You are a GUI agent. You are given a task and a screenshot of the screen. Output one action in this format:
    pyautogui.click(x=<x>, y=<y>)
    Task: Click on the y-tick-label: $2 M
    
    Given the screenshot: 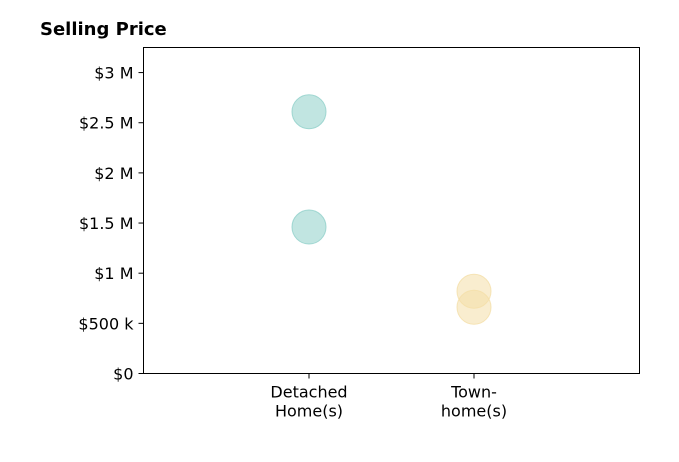 What is the action you would take?
    pyautogui.click(x=113, y=173)
    